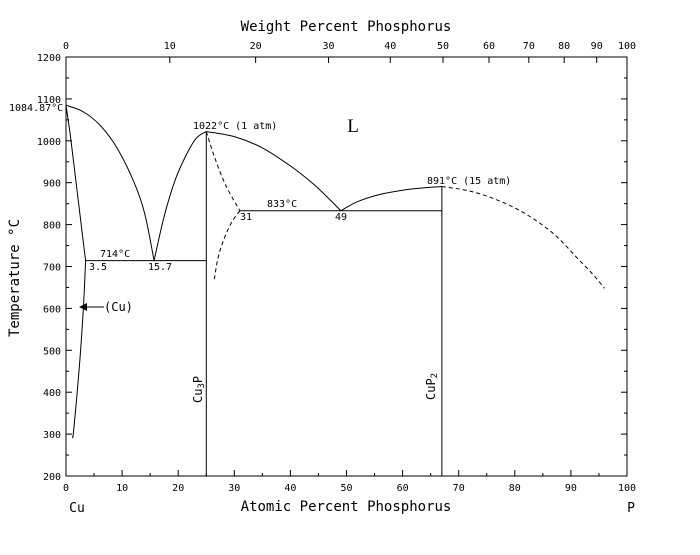 This screenshot has height=555, width=700. I want to click on bottom-tick-label: 60, so click(403, 488).